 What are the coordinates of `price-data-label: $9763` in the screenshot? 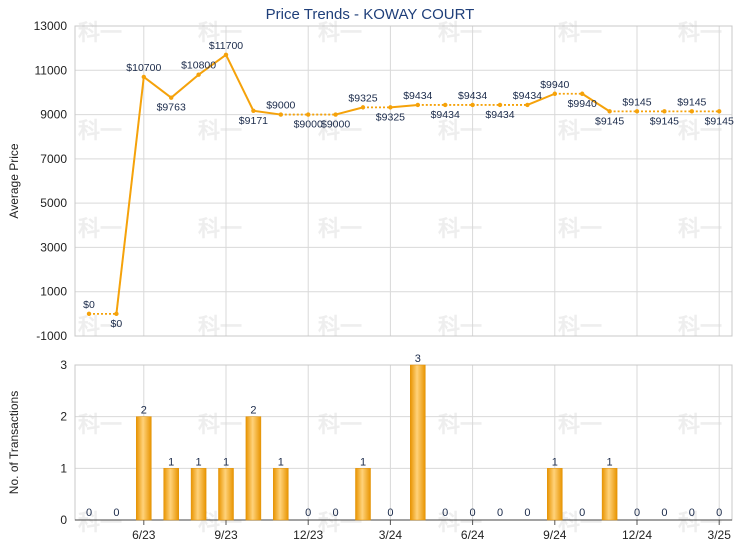 It's located at (171, 108).